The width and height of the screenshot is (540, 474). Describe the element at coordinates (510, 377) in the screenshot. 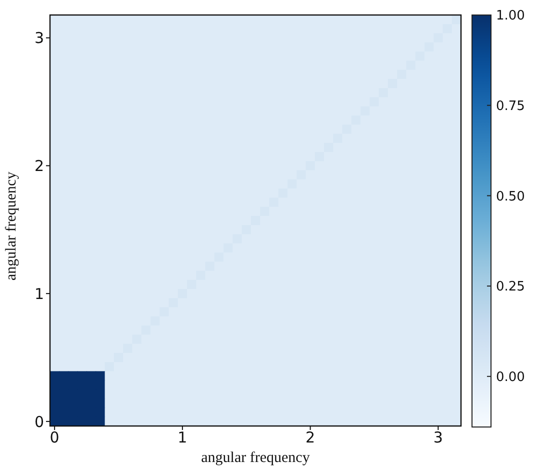

I see `color-bar-label: 0.00` at that location.